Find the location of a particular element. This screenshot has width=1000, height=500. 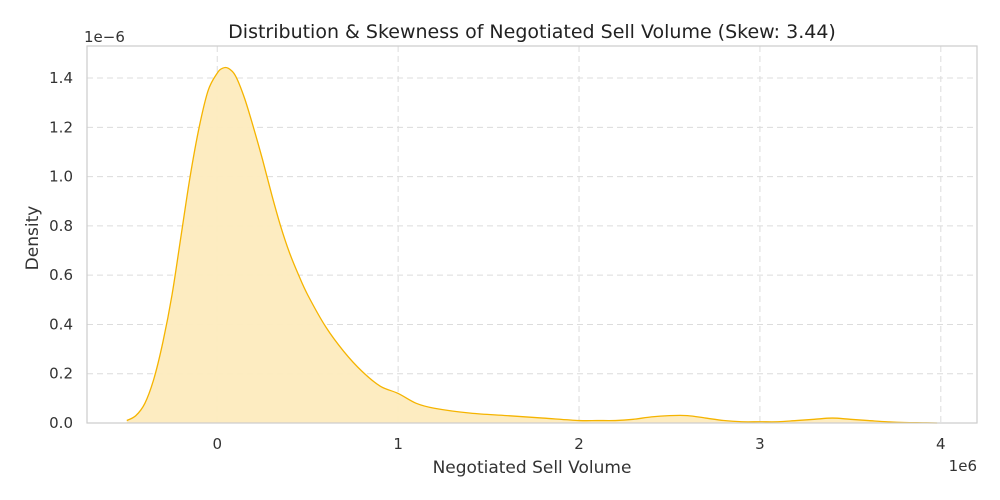

y-offset-label: 1e−6 is located at coordinates (104, 37).